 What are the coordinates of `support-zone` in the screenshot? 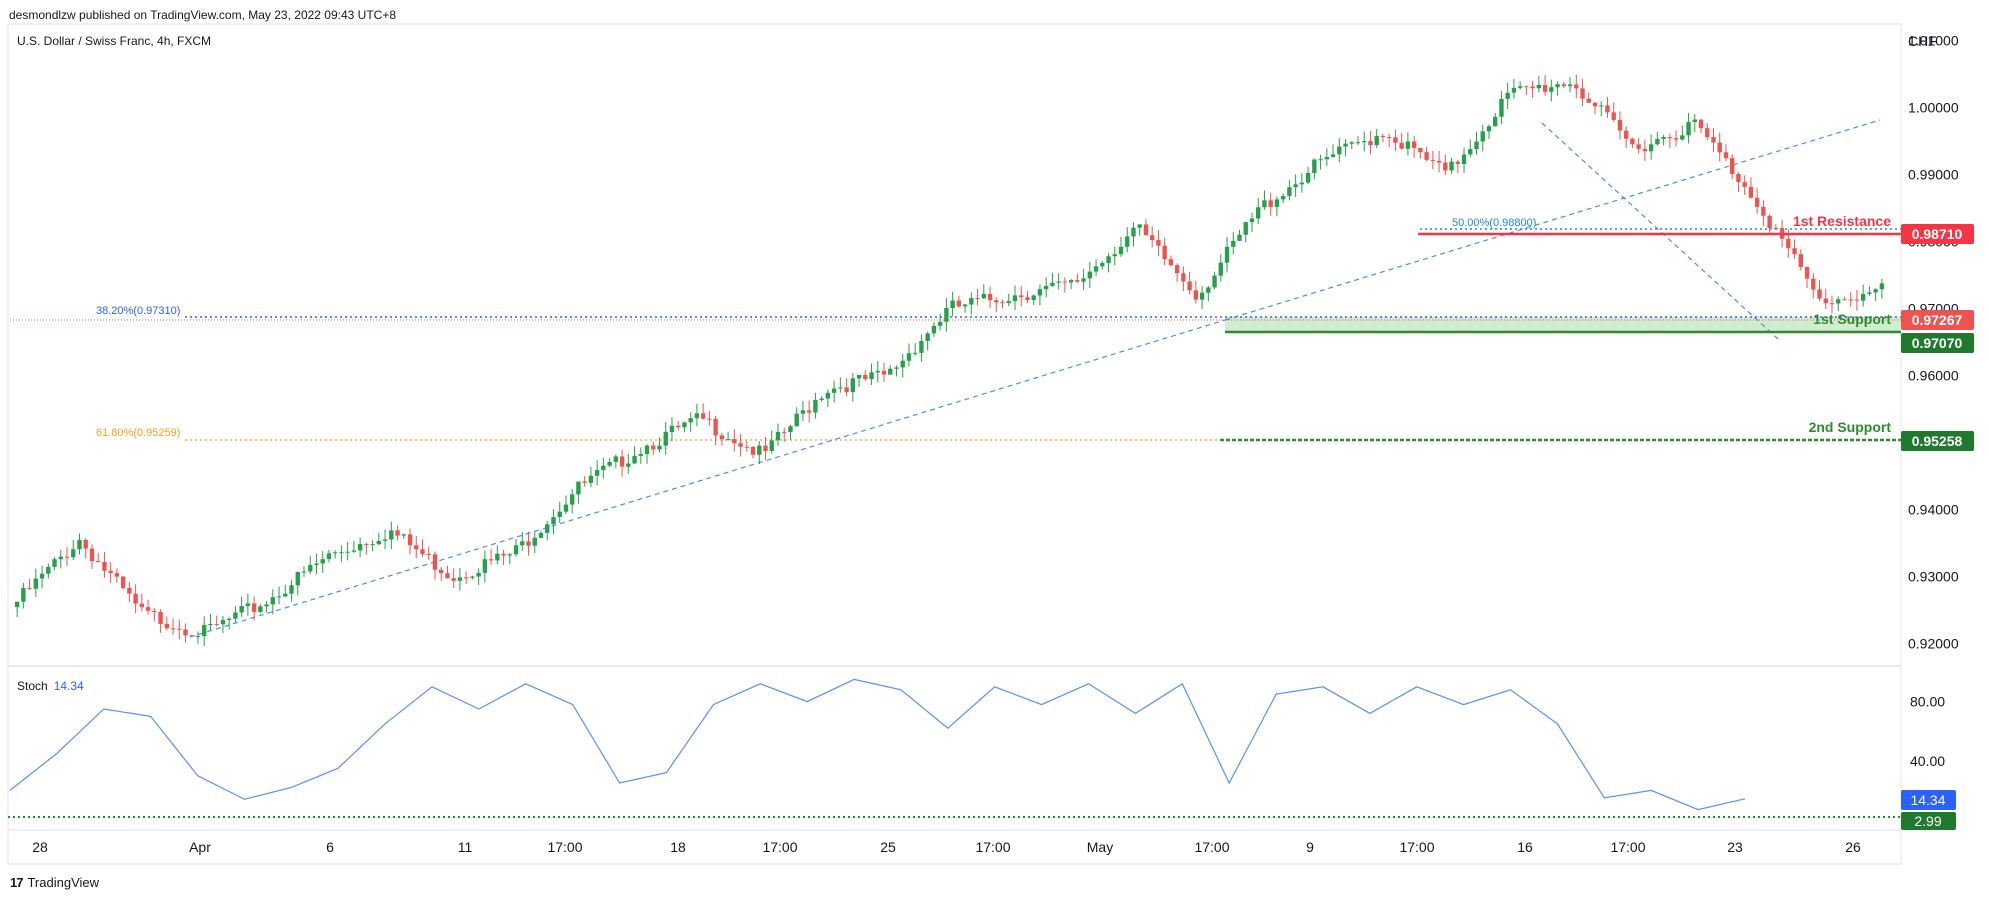 It's located at (1563, 324).